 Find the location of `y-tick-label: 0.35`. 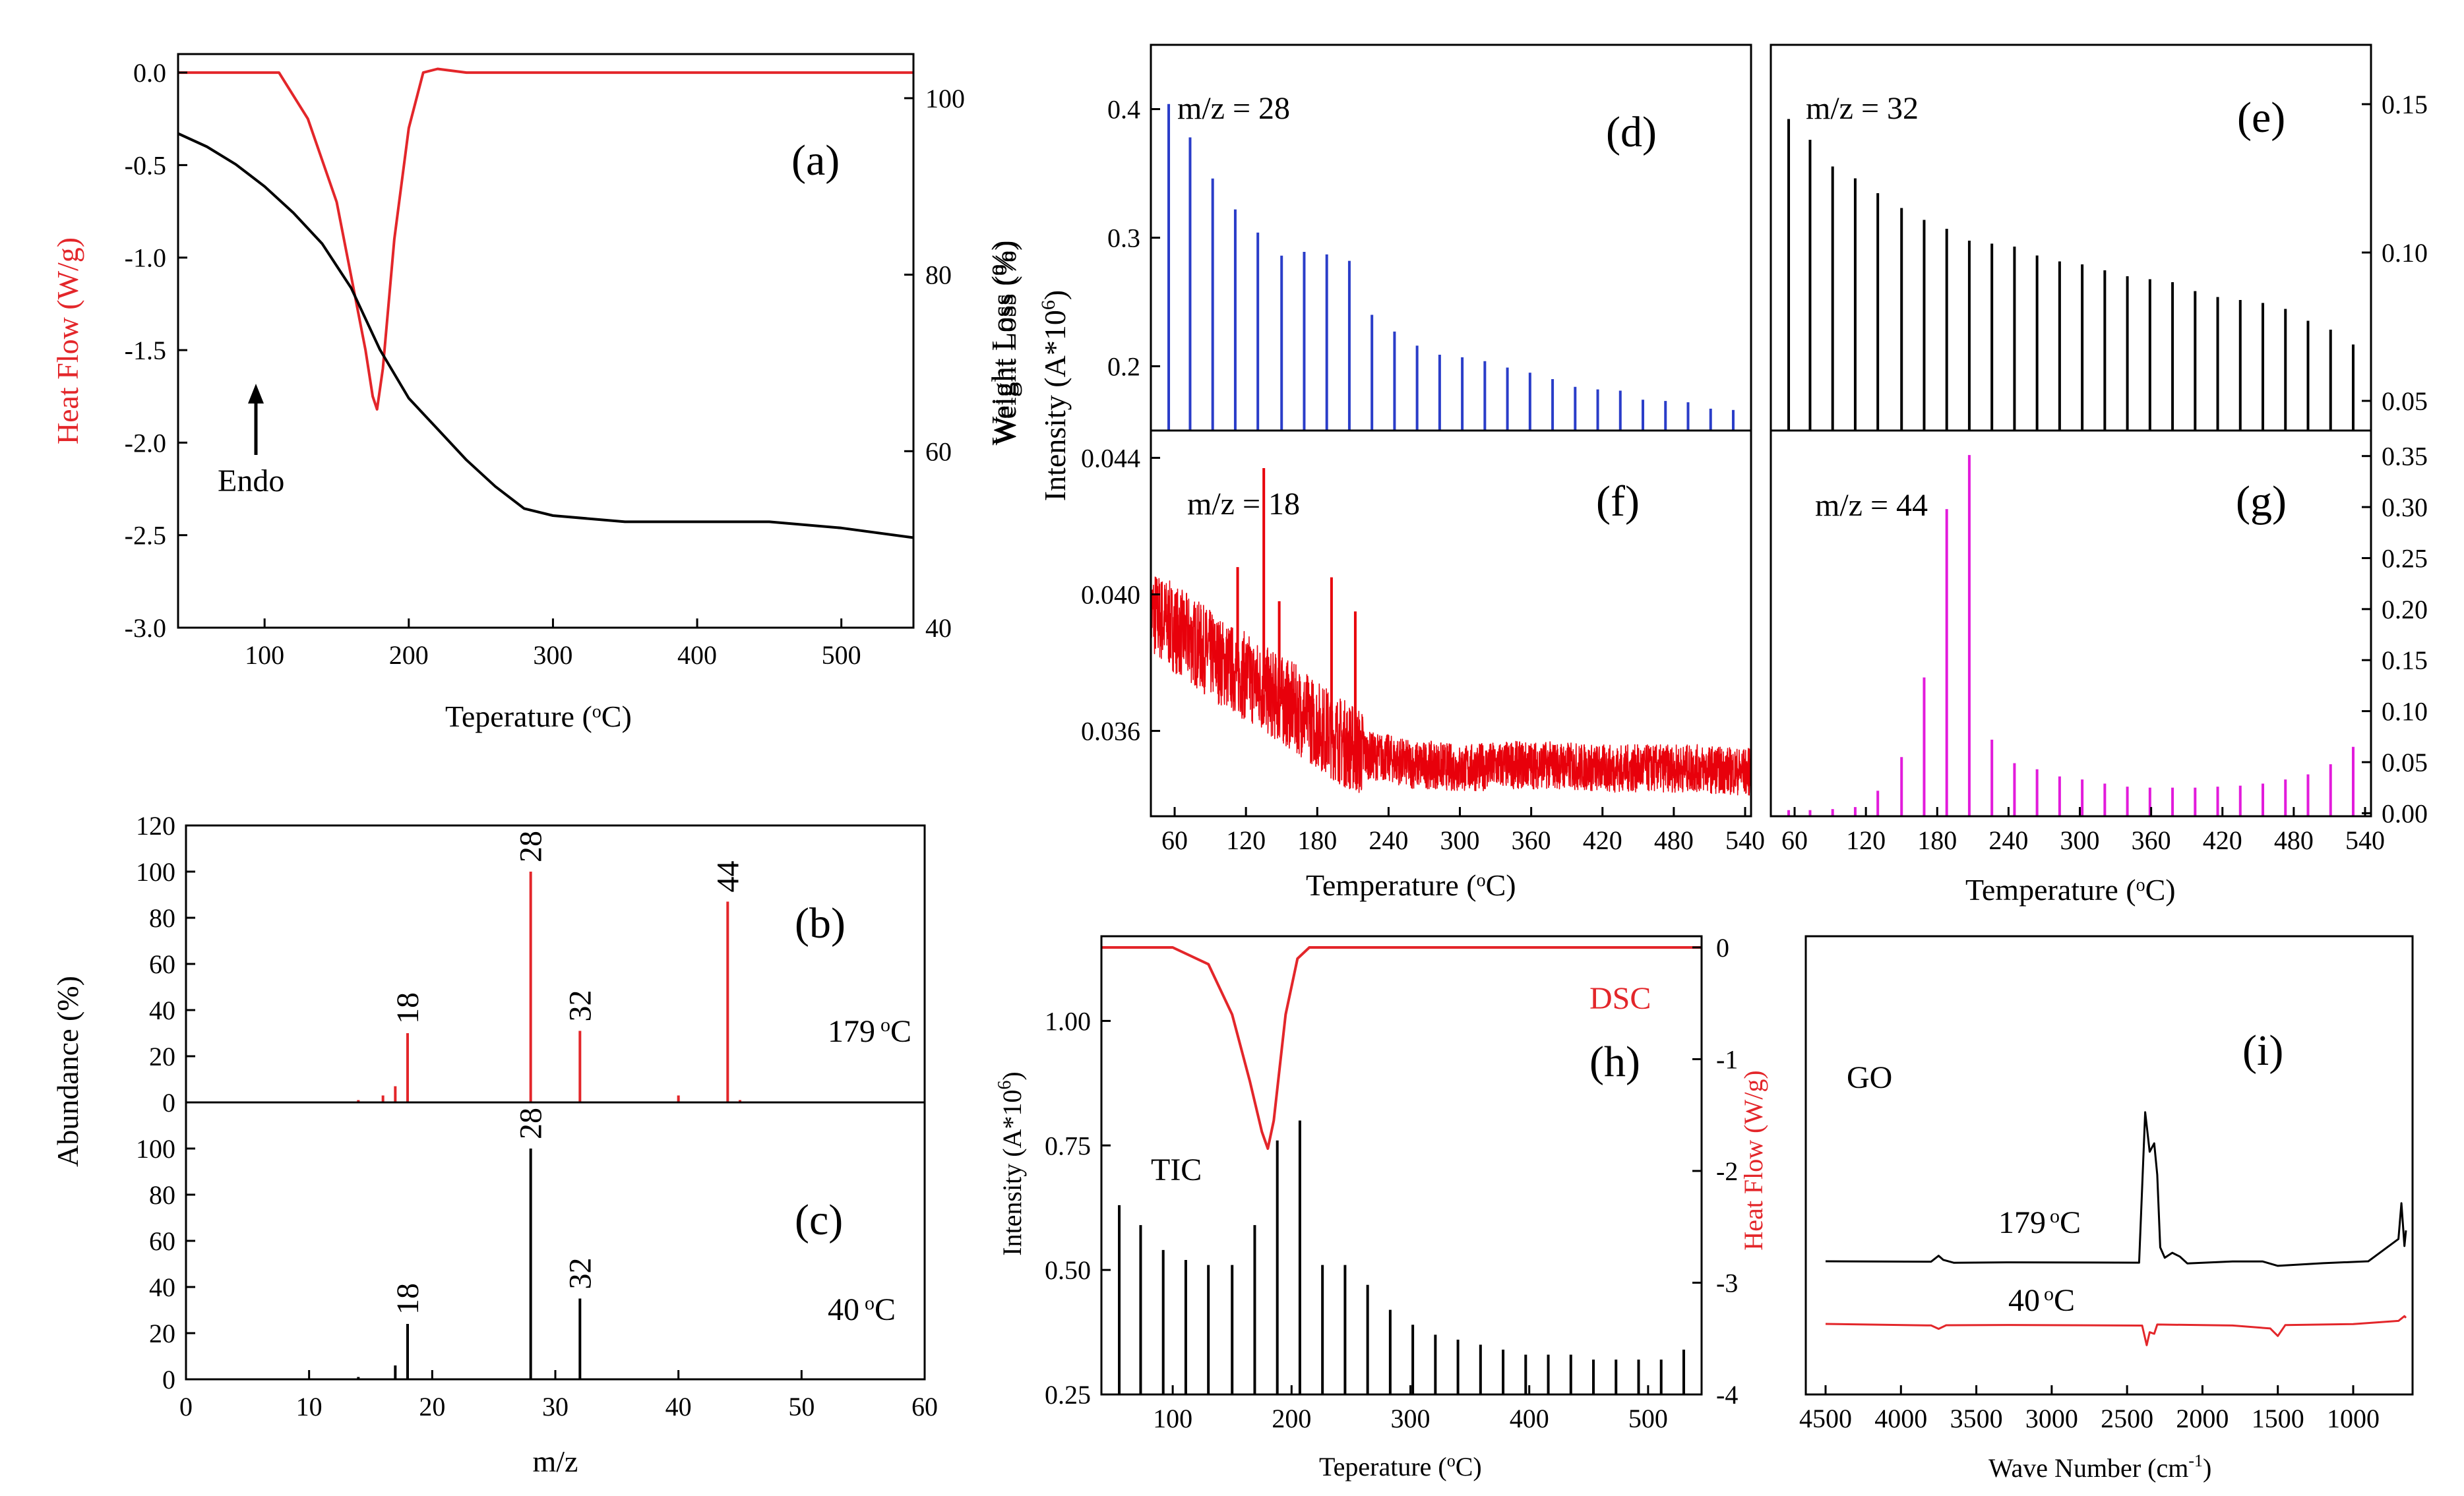

y-tick-label: 0.35 is located at coordinates (2405, 456).